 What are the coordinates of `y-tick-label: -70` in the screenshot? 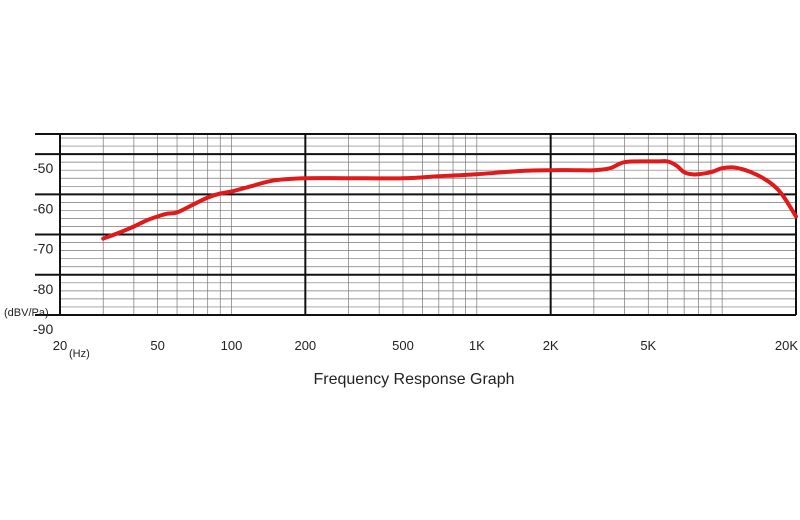 It's located at (43, 249).